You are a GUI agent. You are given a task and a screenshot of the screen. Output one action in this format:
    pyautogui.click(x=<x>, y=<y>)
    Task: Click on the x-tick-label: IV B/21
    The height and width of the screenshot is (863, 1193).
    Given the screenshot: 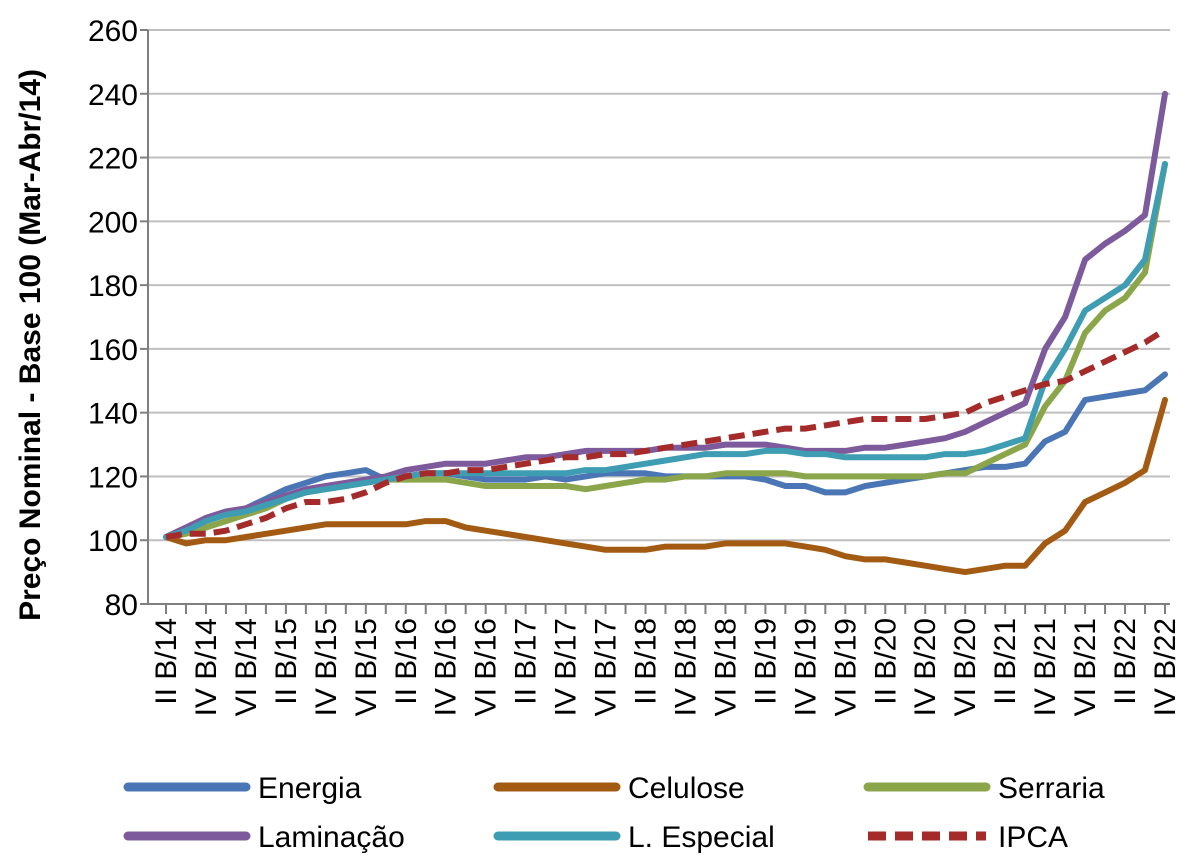 What is the action you would take?
    pyautogui.click(x=1045, y=667)
    